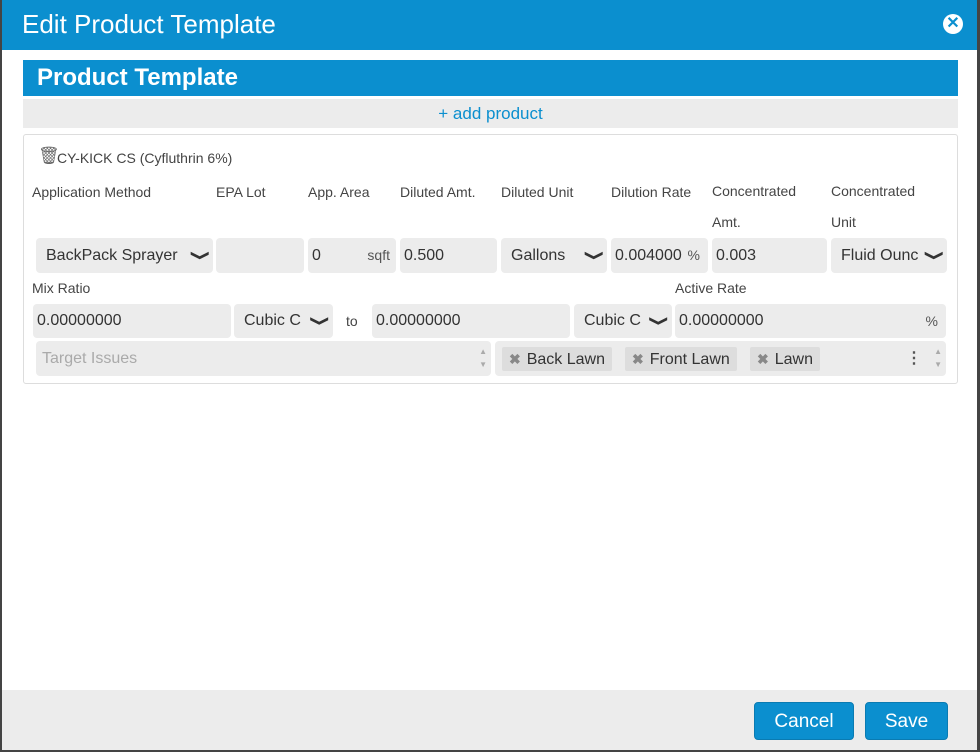 The image size is (980, 752). What do you see at coordinates (489, 25) in the screenshot?
I see `dialog-header: Edit Product Template ✕` at bounding box center [489, 25].